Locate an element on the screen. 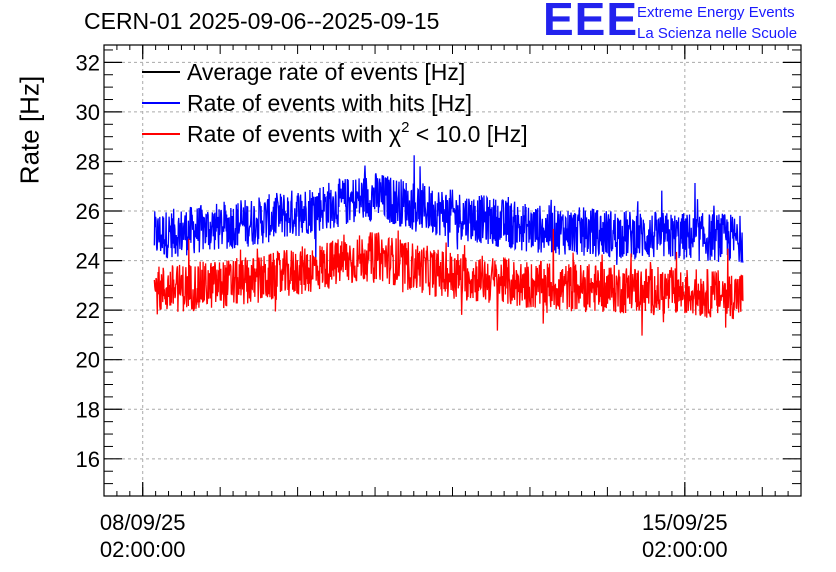 This screenshot has width=836, height=572. legend-label-average: Average rate of events [Hz] is located at coordinates (326, 72).